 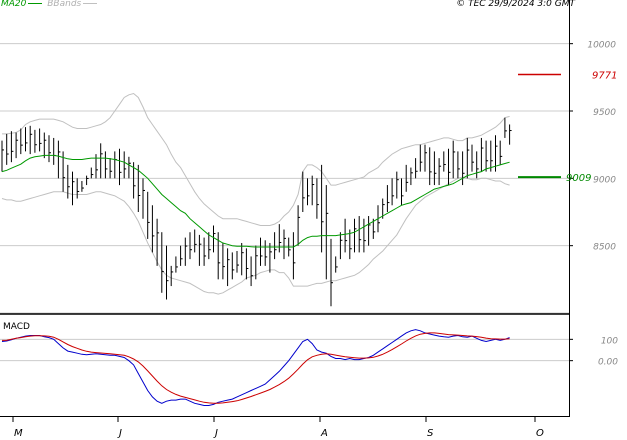 What do you see at coordinates (64, 4) in the screenshot?
I see `legend-bbands: BBands` at bounding box center [64, 4].